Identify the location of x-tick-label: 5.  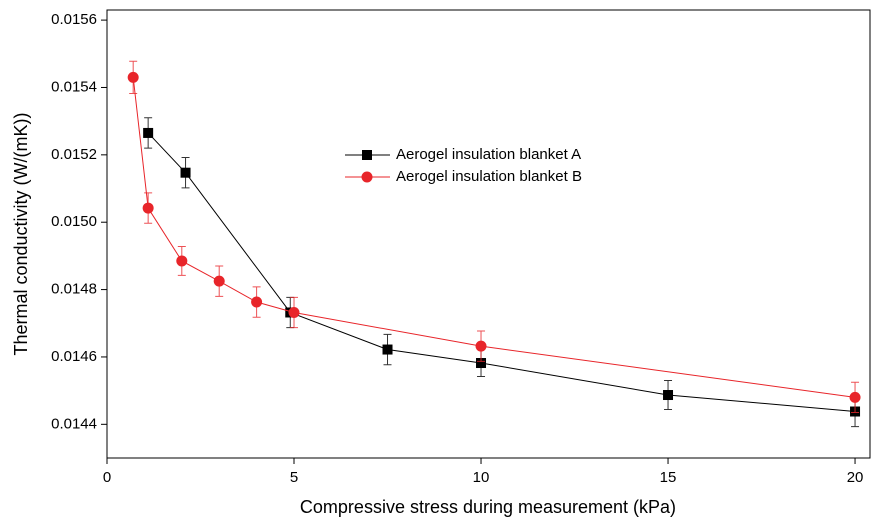
(294, 477).